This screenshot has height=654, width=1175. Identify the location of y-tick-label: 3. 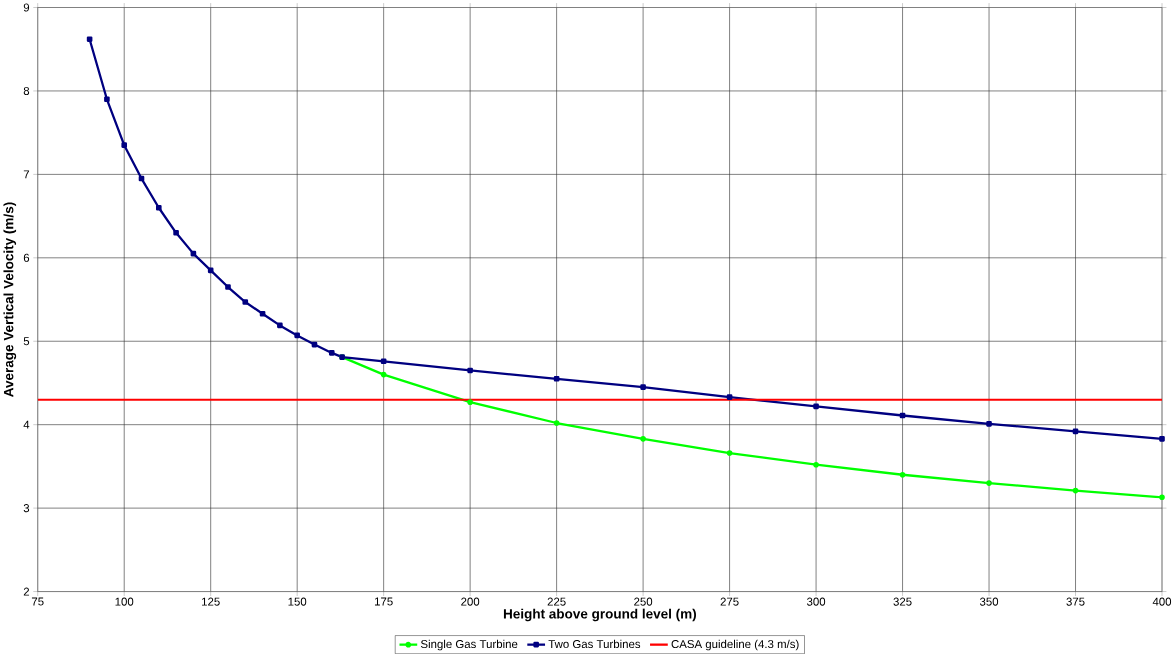
(26, 508).